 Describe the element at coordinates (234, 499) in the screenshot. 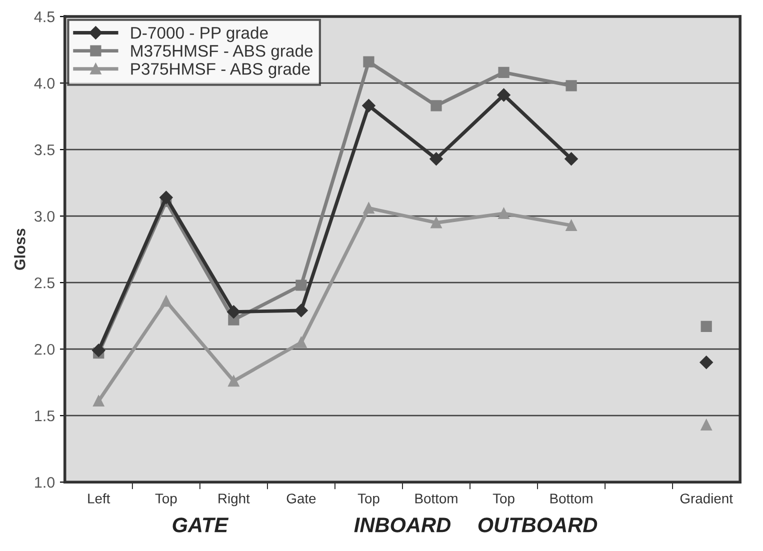

I see `x-tick-label: Right` at that location.